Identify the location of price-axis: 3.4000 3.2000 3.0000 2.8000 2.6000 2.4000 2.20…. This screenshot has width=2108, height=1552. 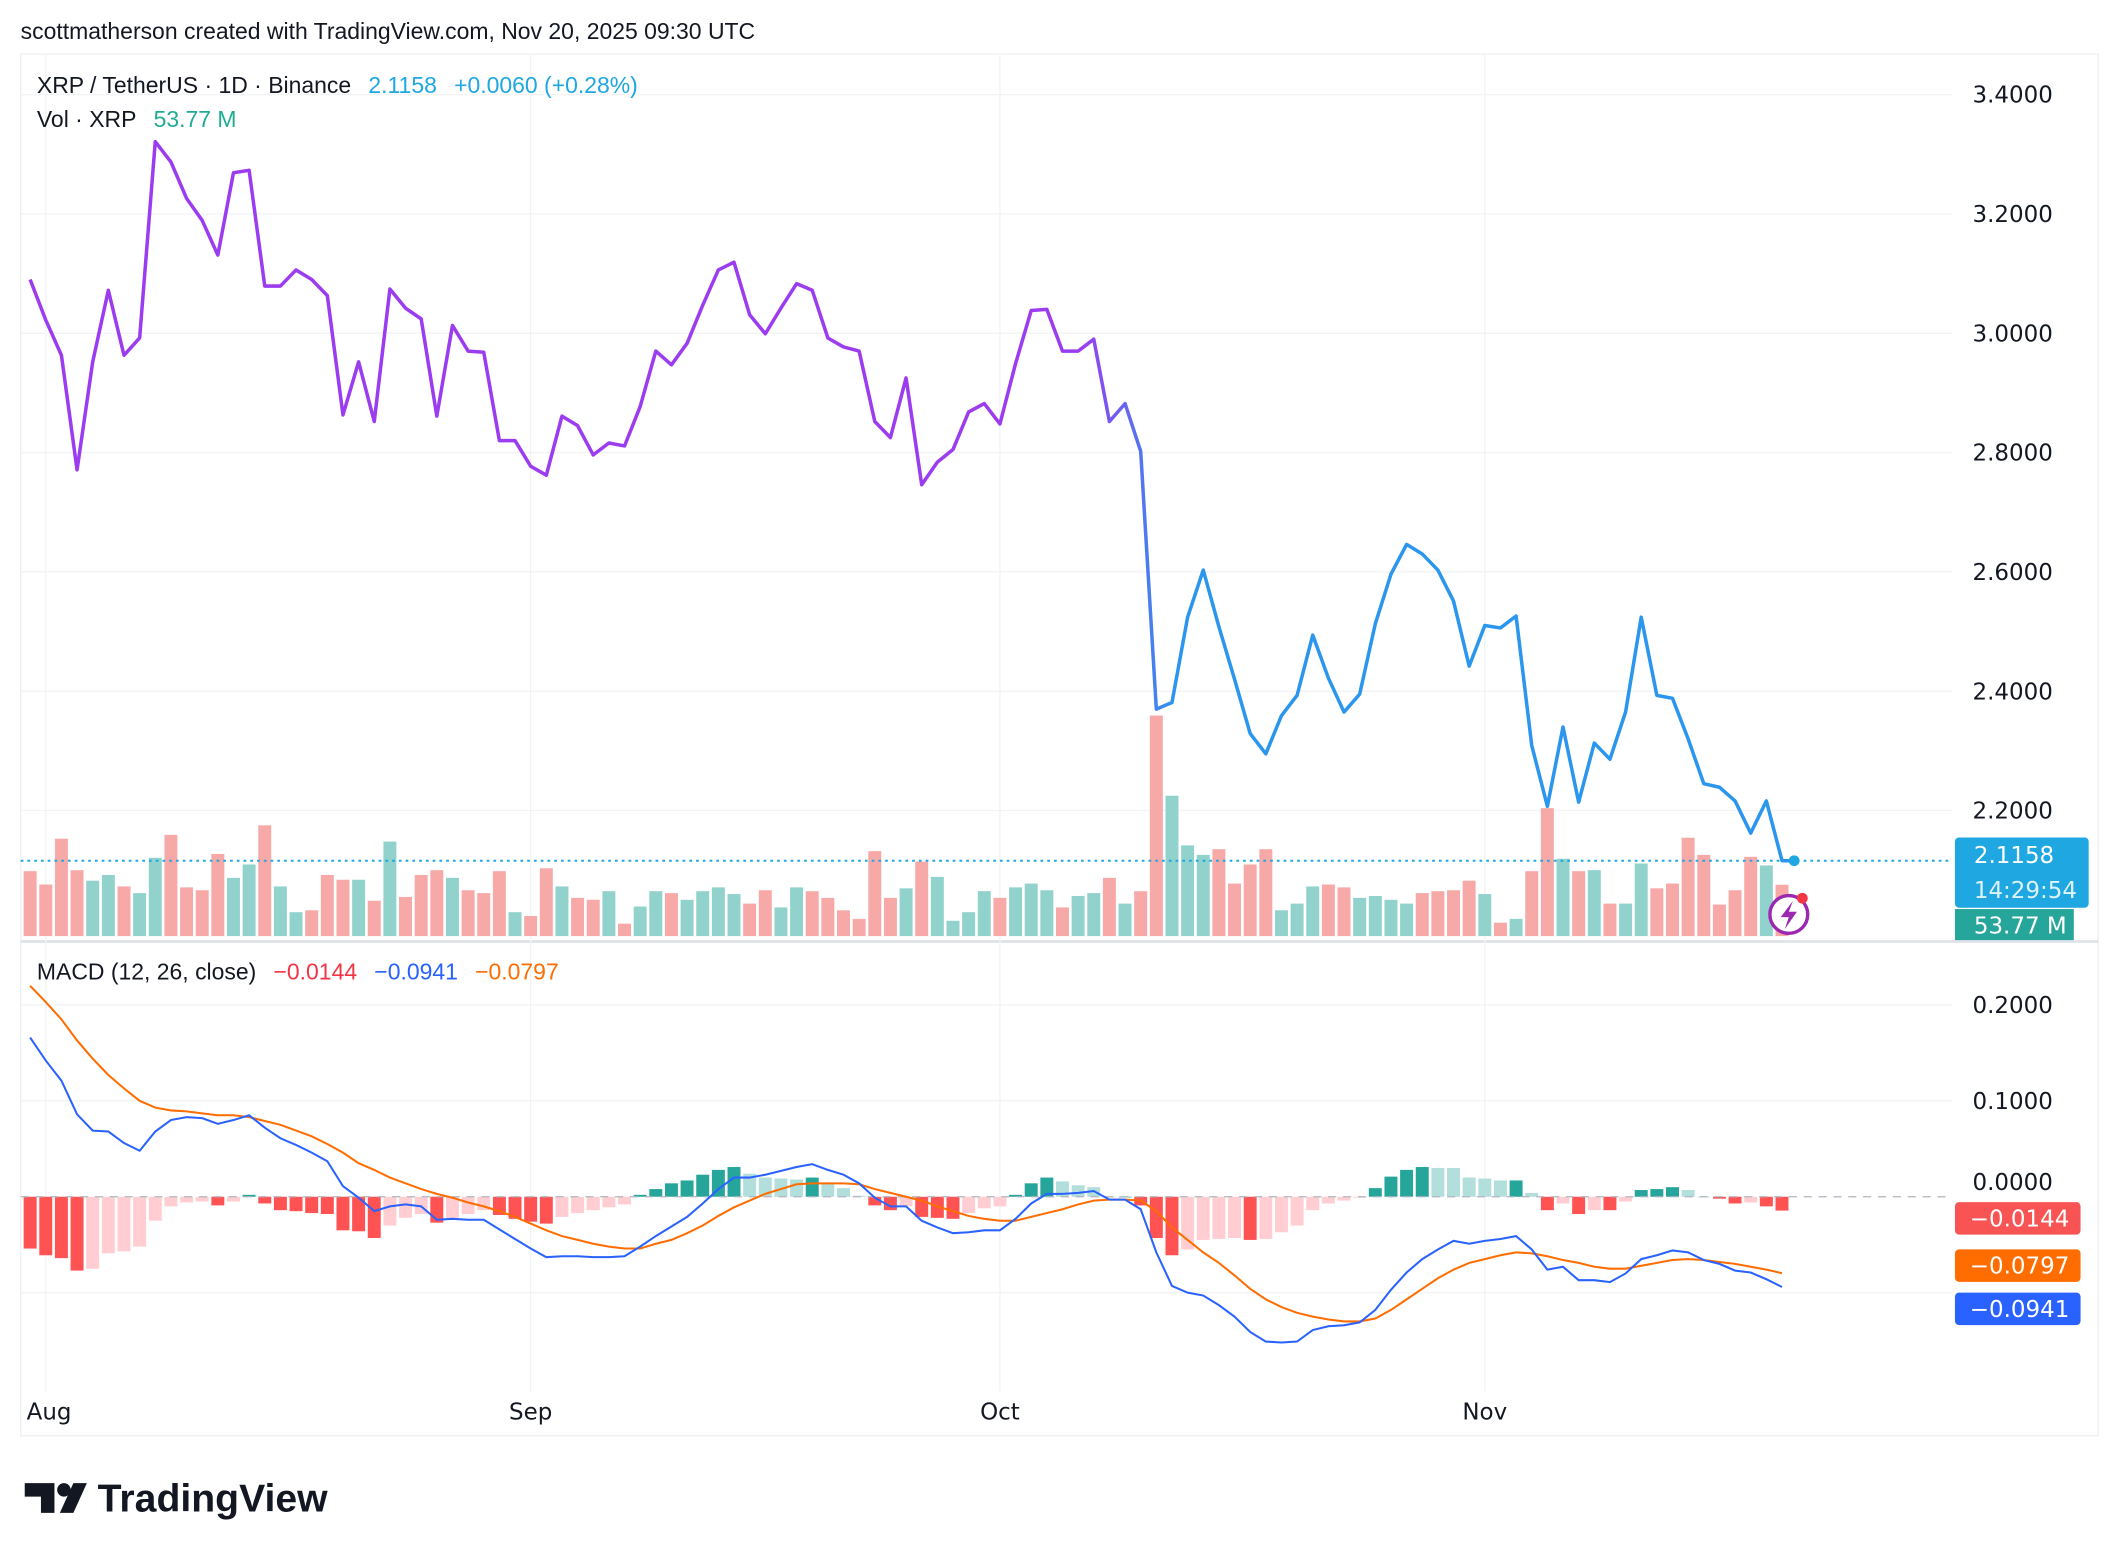
(2013, 454).